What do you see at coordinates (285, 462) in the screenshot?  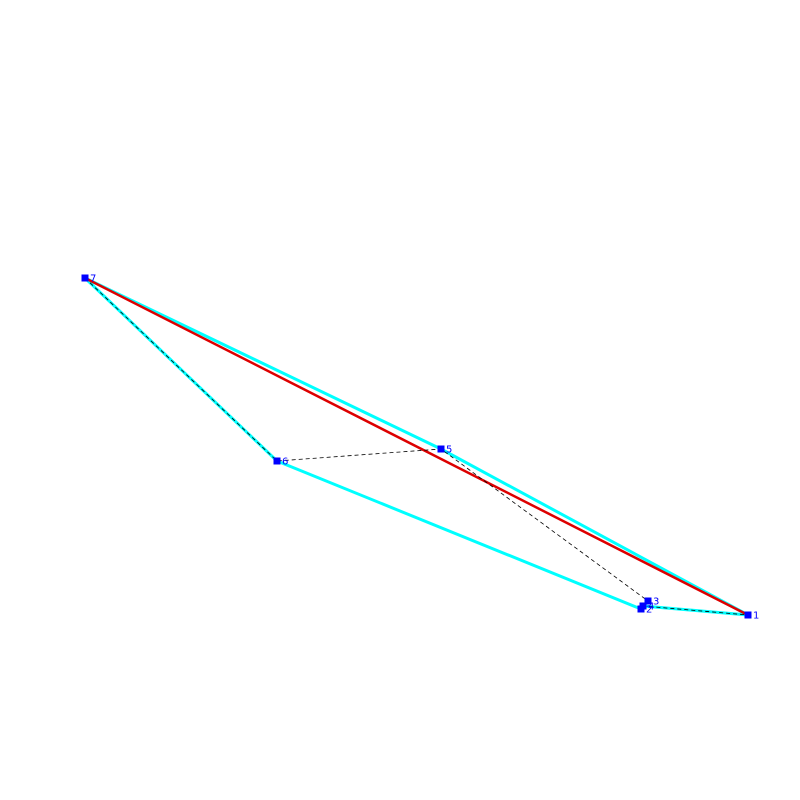 I see `vertex-label-6: 6` at bounding box center [285, 462].